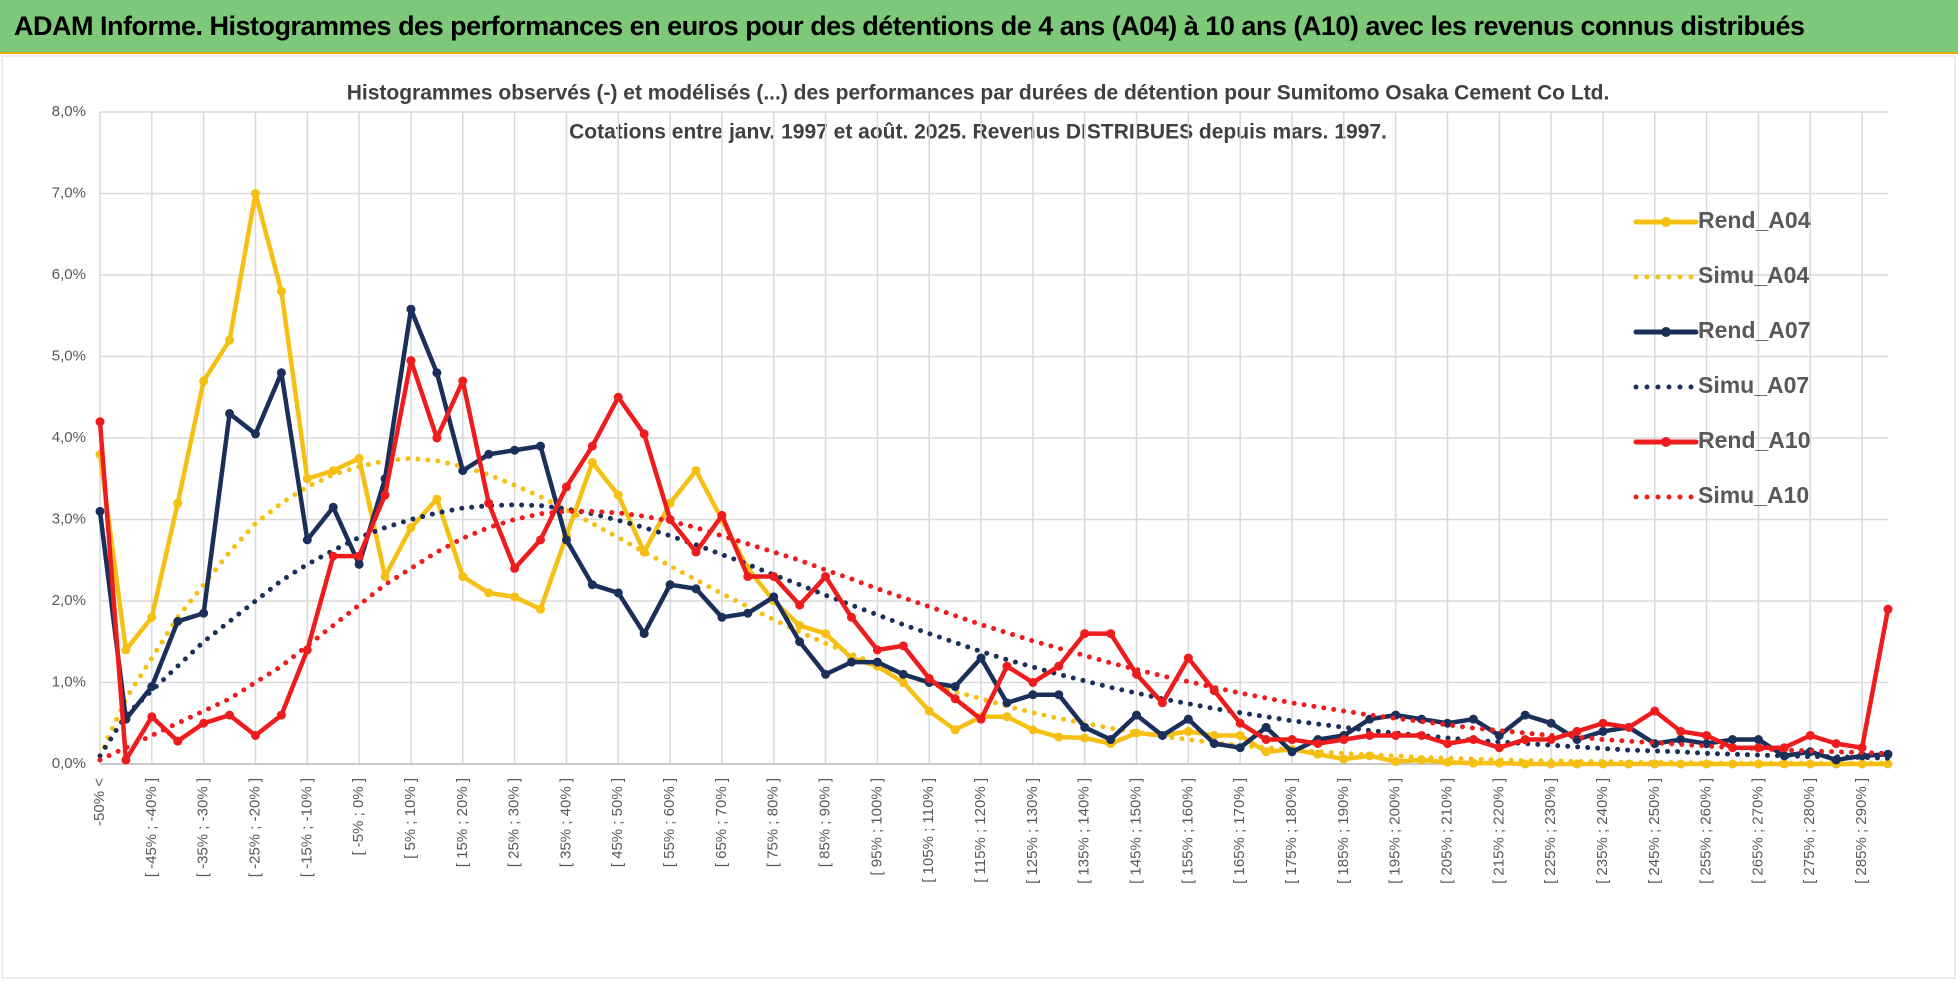  Describe the element at coordinates (69, 111) in the screenshot. I see `y-tick-label: 8,0%` at that location.